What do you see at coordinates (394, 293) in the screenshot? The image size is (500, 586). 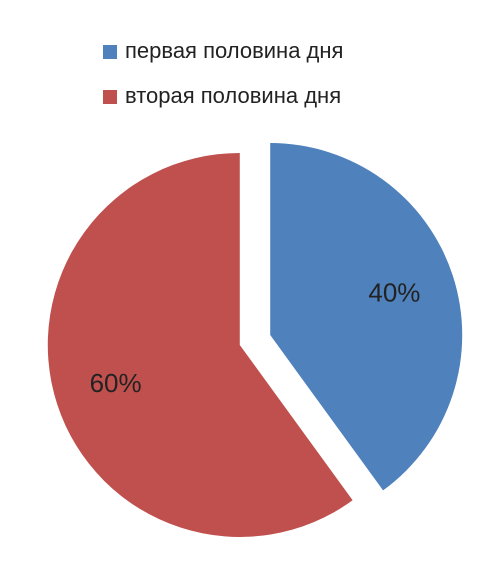 I see `value-label: 40%` at bounding box center [394, 293].